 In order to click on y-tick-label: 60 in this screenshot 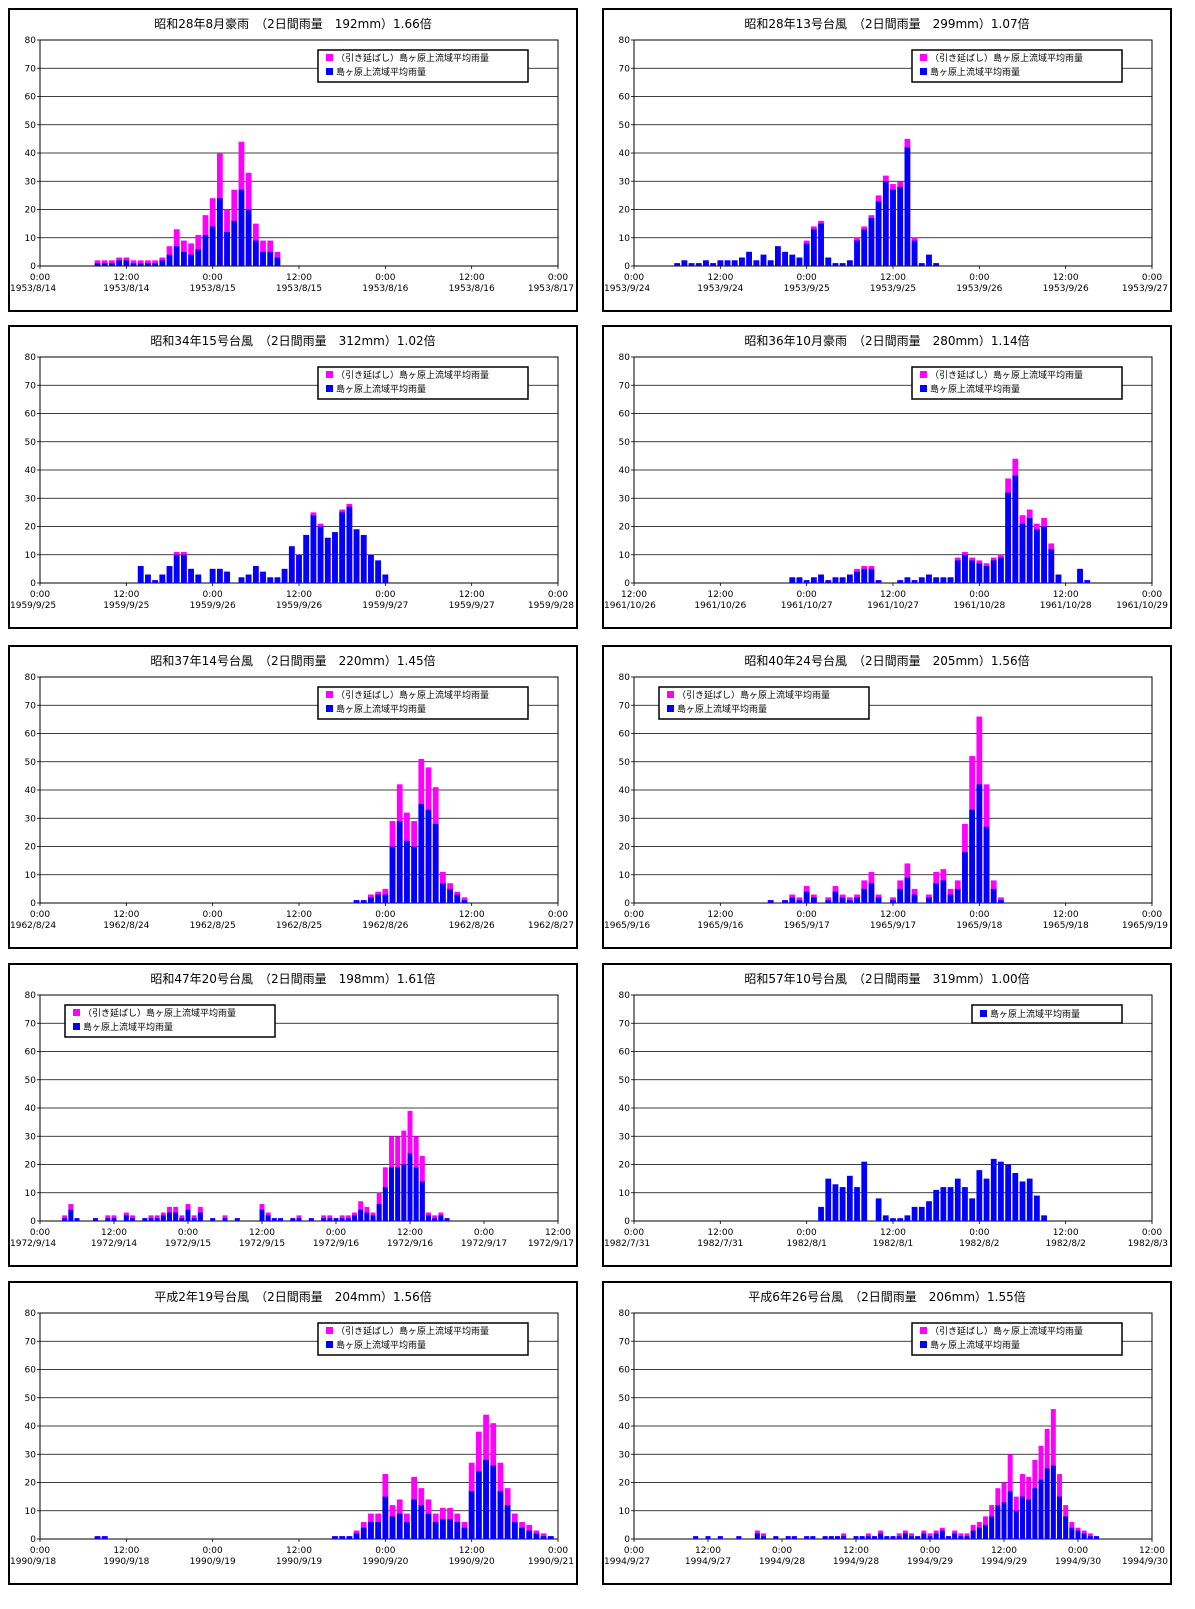, I will do `click(625, 735)`.